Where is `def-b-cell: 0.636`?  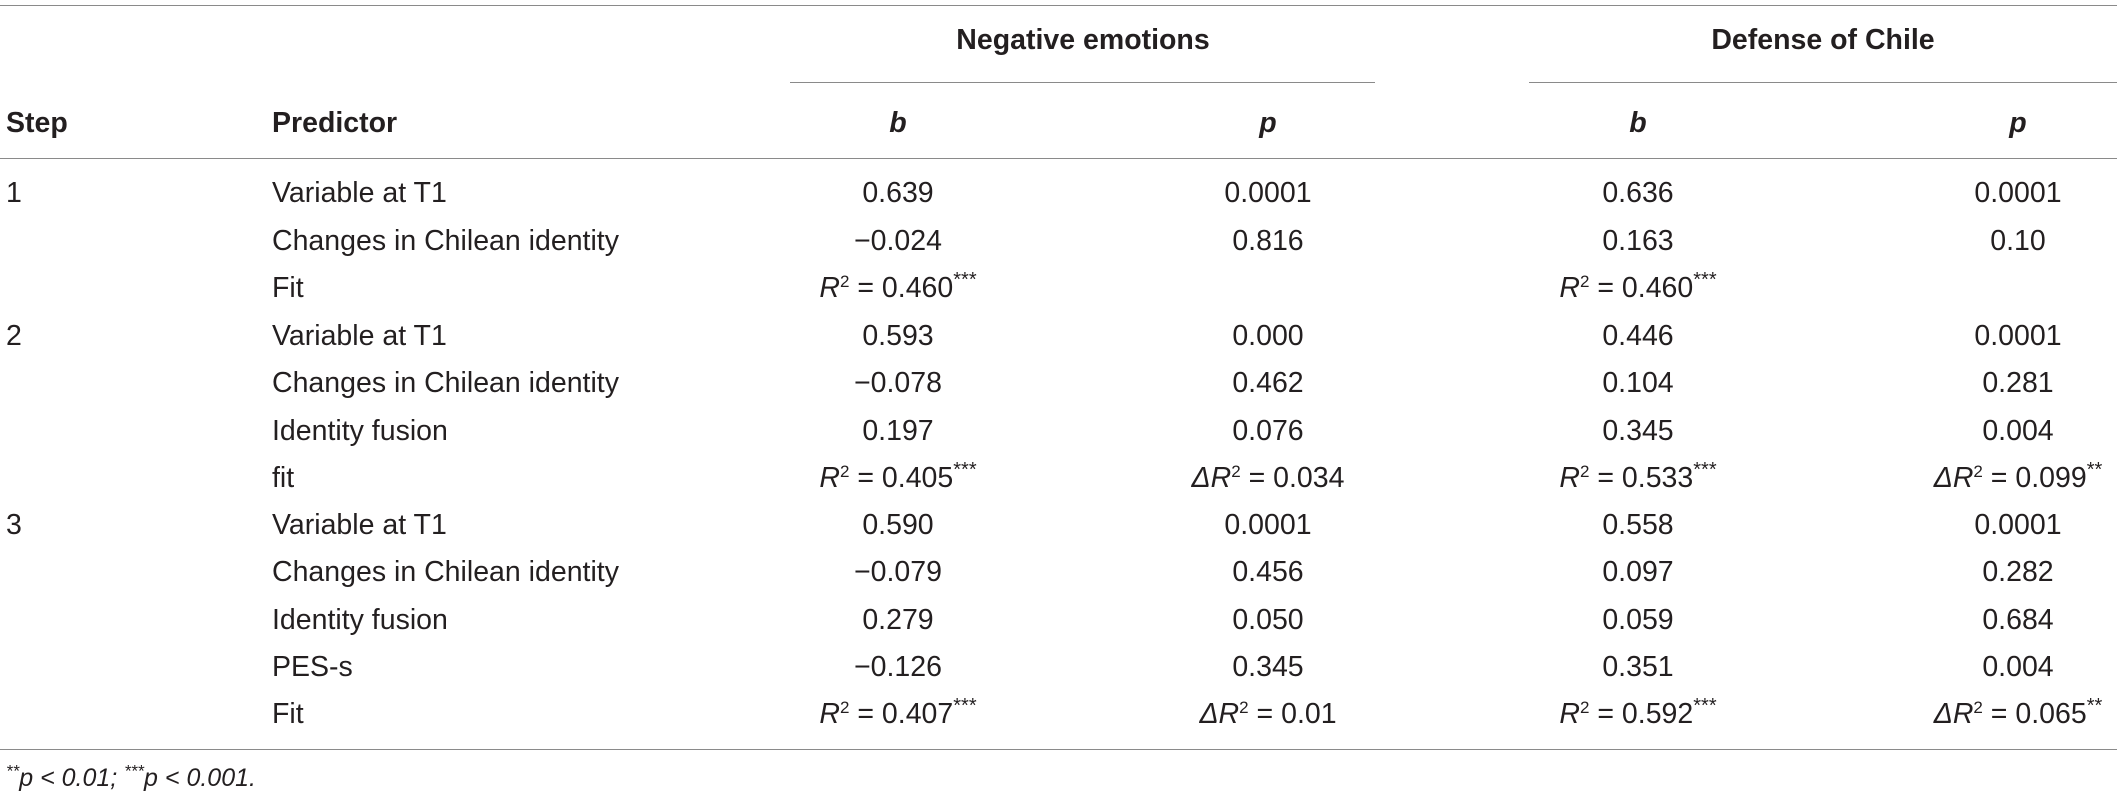
def-b-cell: 0.636 is located at coordinates (1638, 193).